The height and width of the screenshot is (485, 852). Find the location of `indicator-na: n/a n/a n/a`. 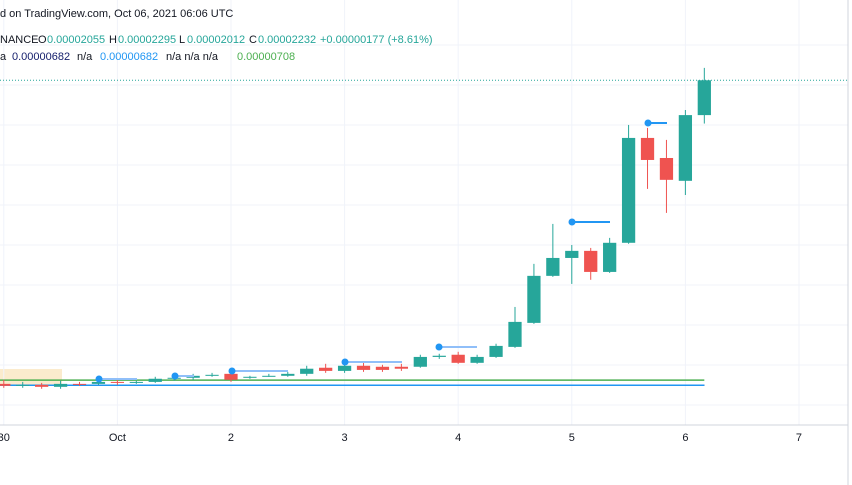

indicator-na: n/a n/a n/a is located at coordinates (192, 57).